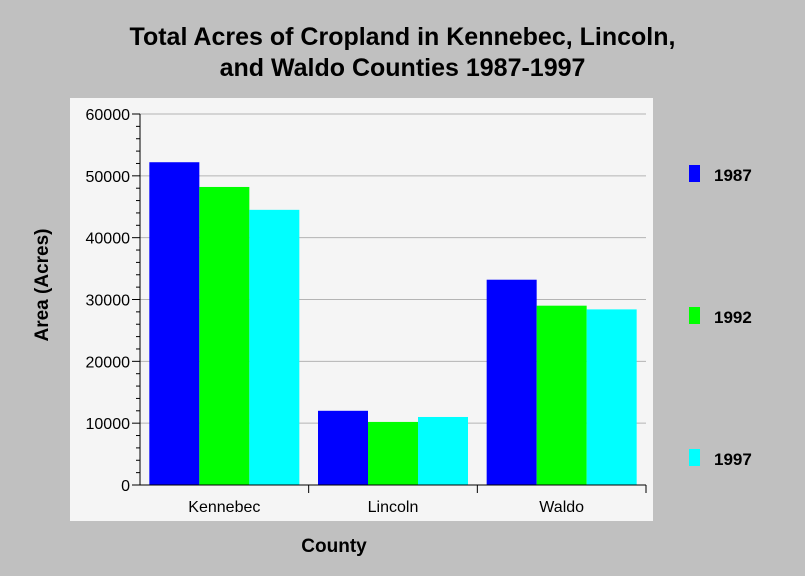  Describe the element at coordinates (274, 347) in the screenshot. I see `bar-kennebec-1997` at that location.